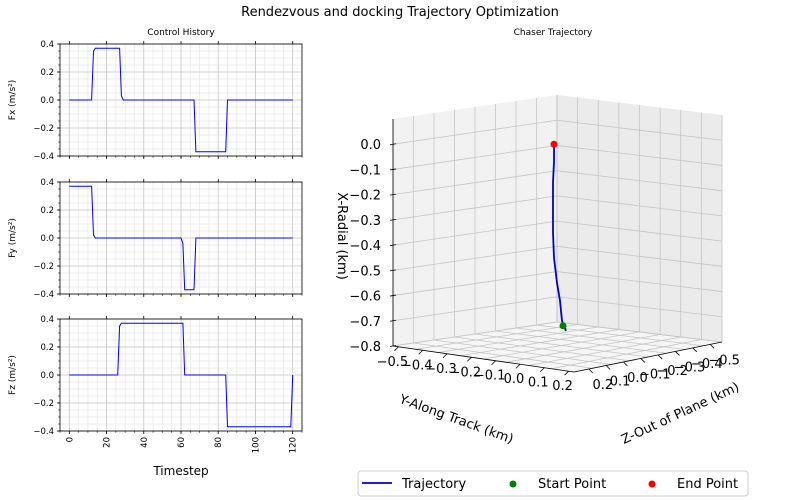 This screenshot has width=800, height=500. What do you see at coordinates (554, 144) in the screenshot?
I see `end-point-marker` at bounding box center [554, 144].